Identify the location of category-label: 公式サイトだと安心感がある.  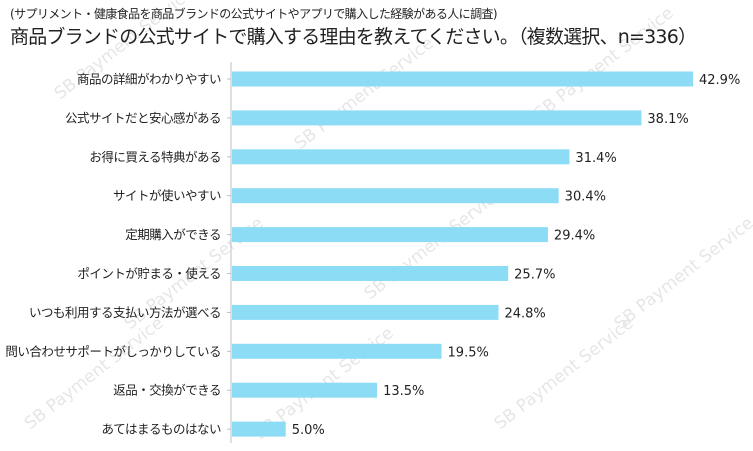
(143, 117).